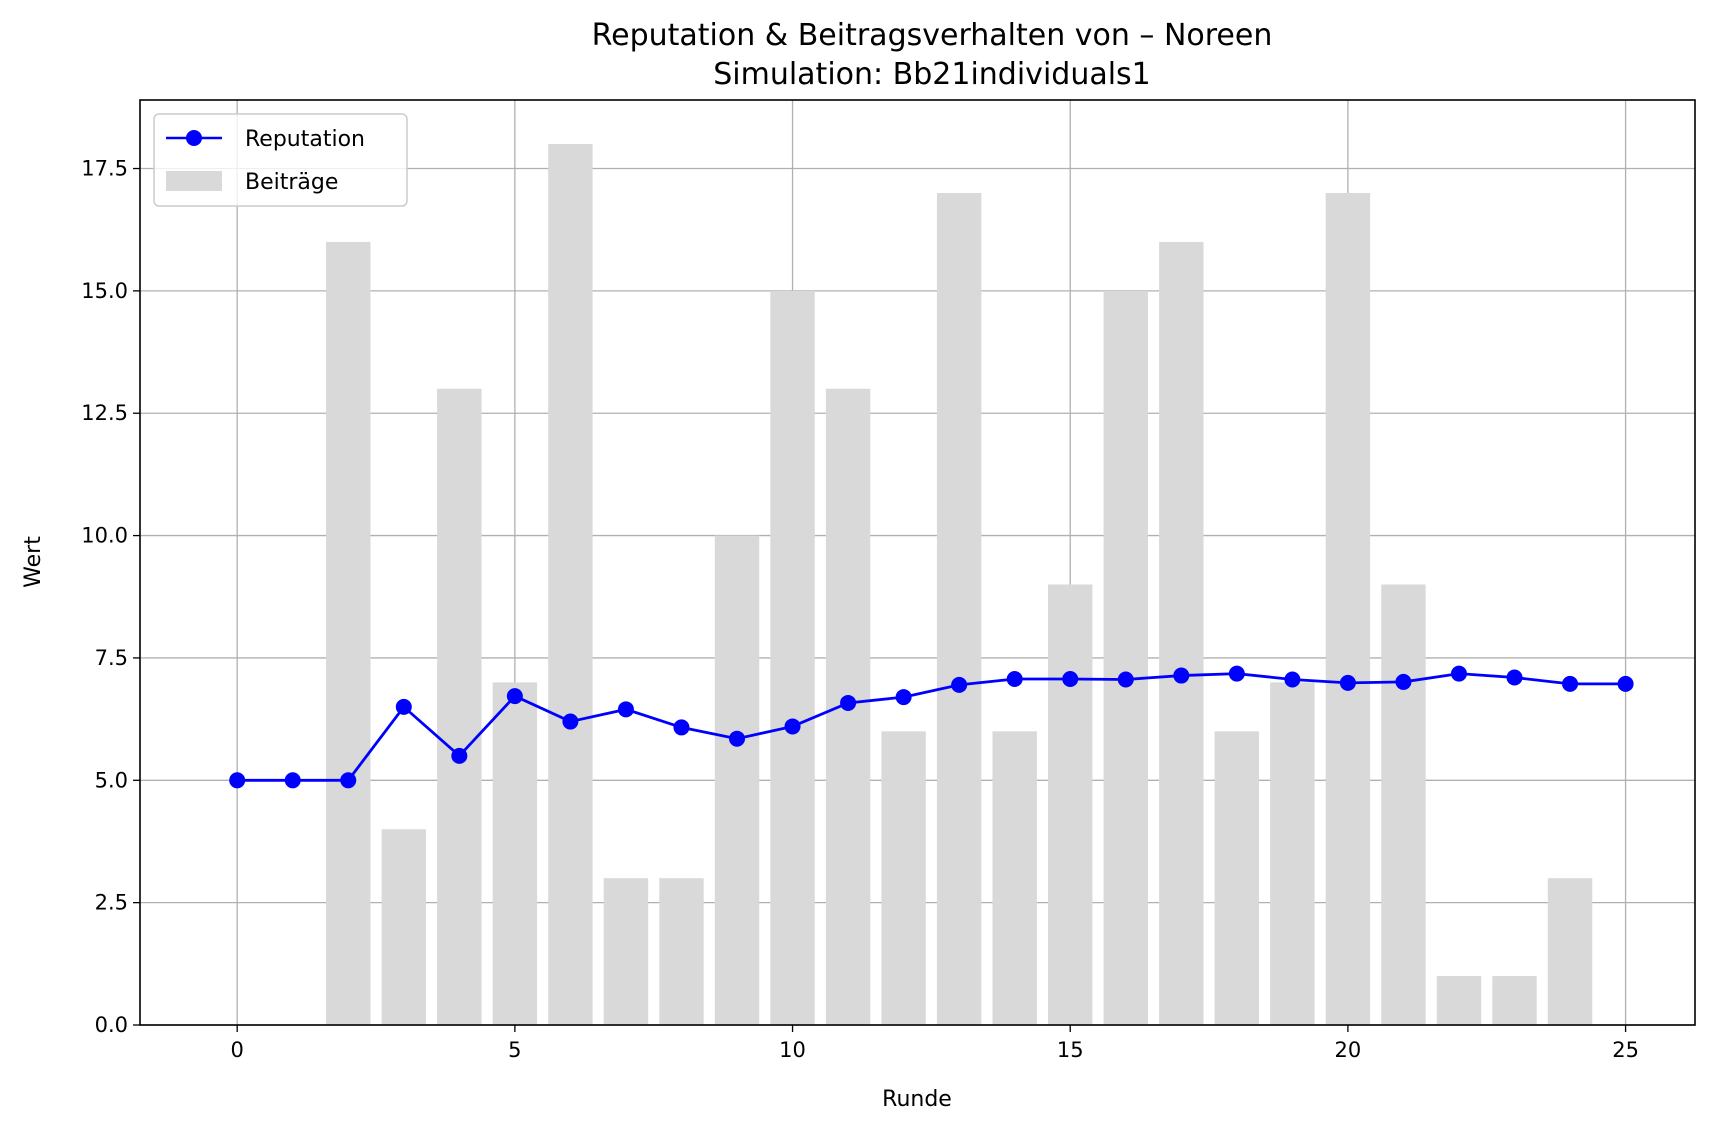  What do you see at coordinates (104, 536) in the screenshot?
I see `y-tick-label: 10.0` at bounding box center [104, 536].